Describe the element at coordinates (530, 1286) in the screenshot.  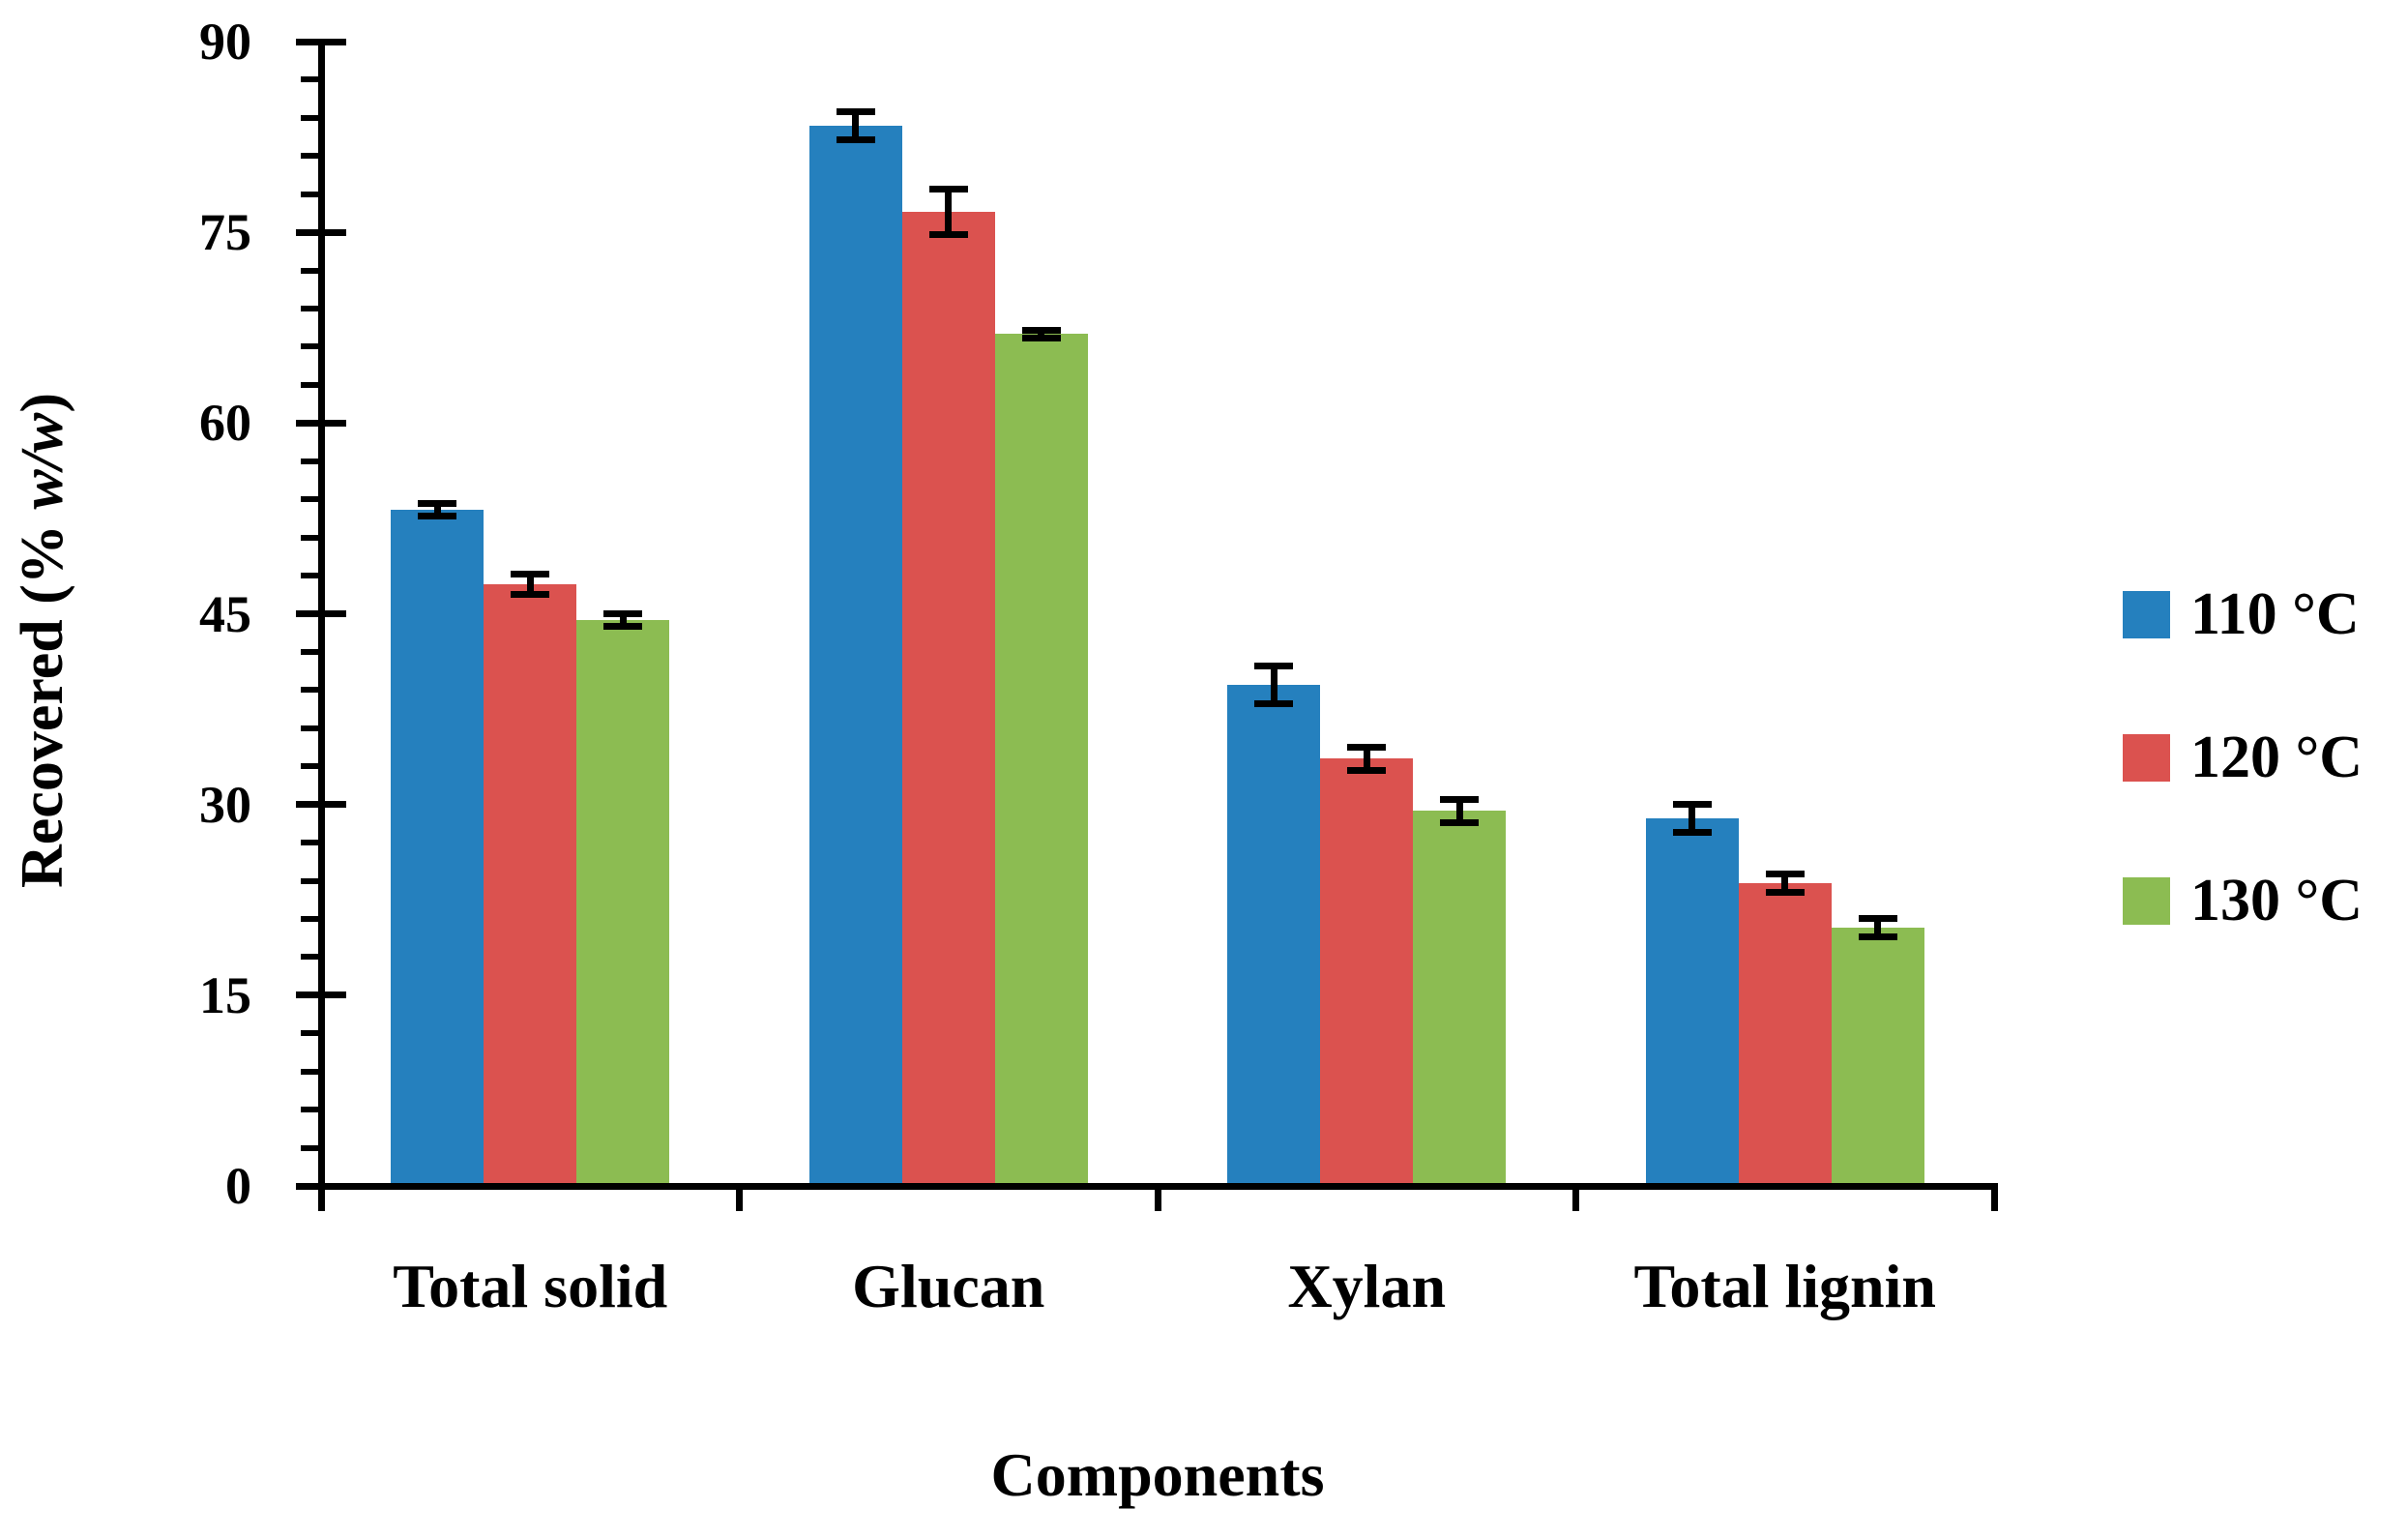
I see `category-label-total-solid: Total solid` at that location.